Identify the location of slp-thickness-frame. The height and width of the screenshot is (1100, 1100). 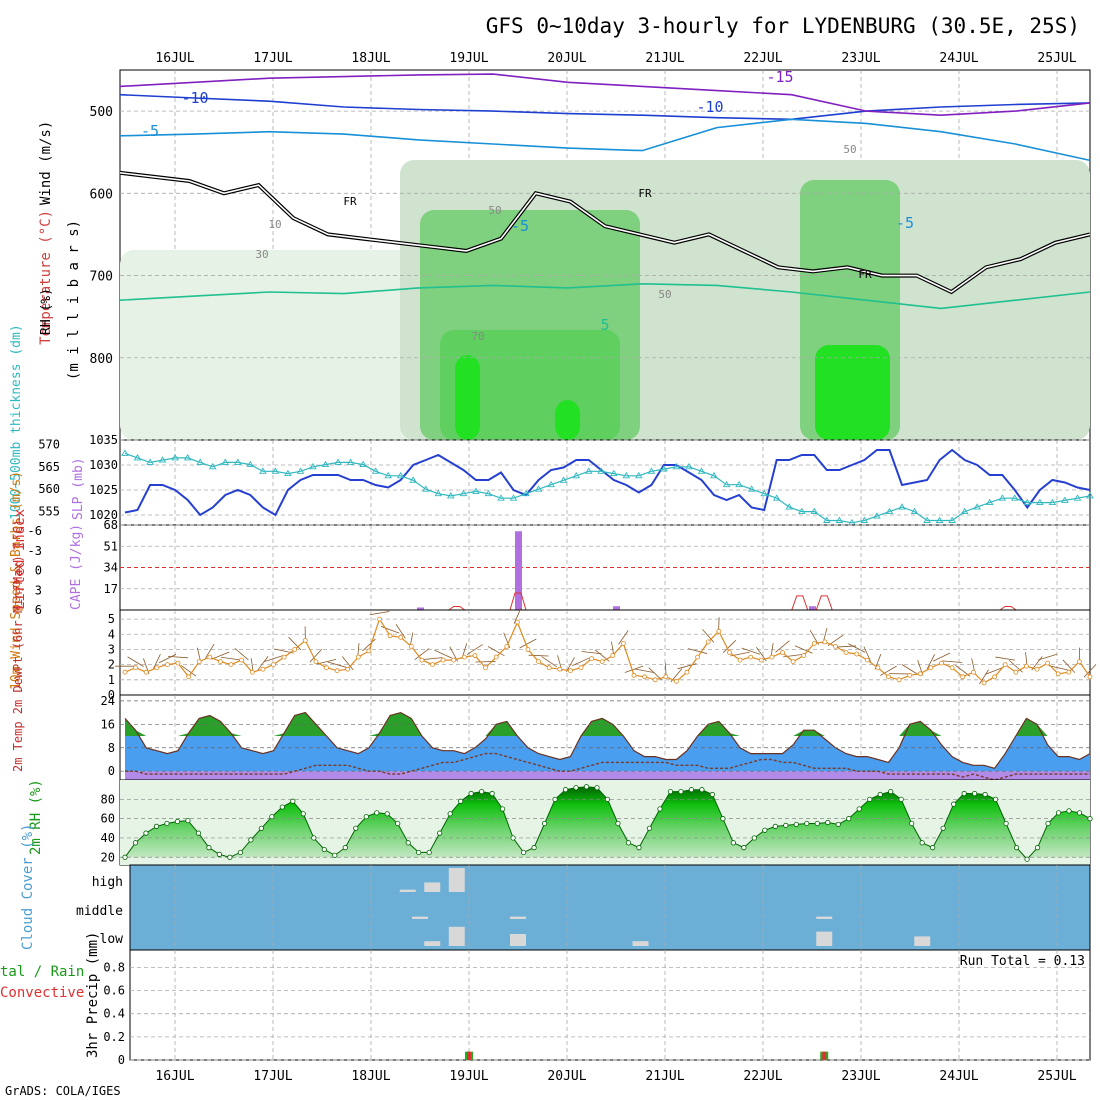
(605, 482).